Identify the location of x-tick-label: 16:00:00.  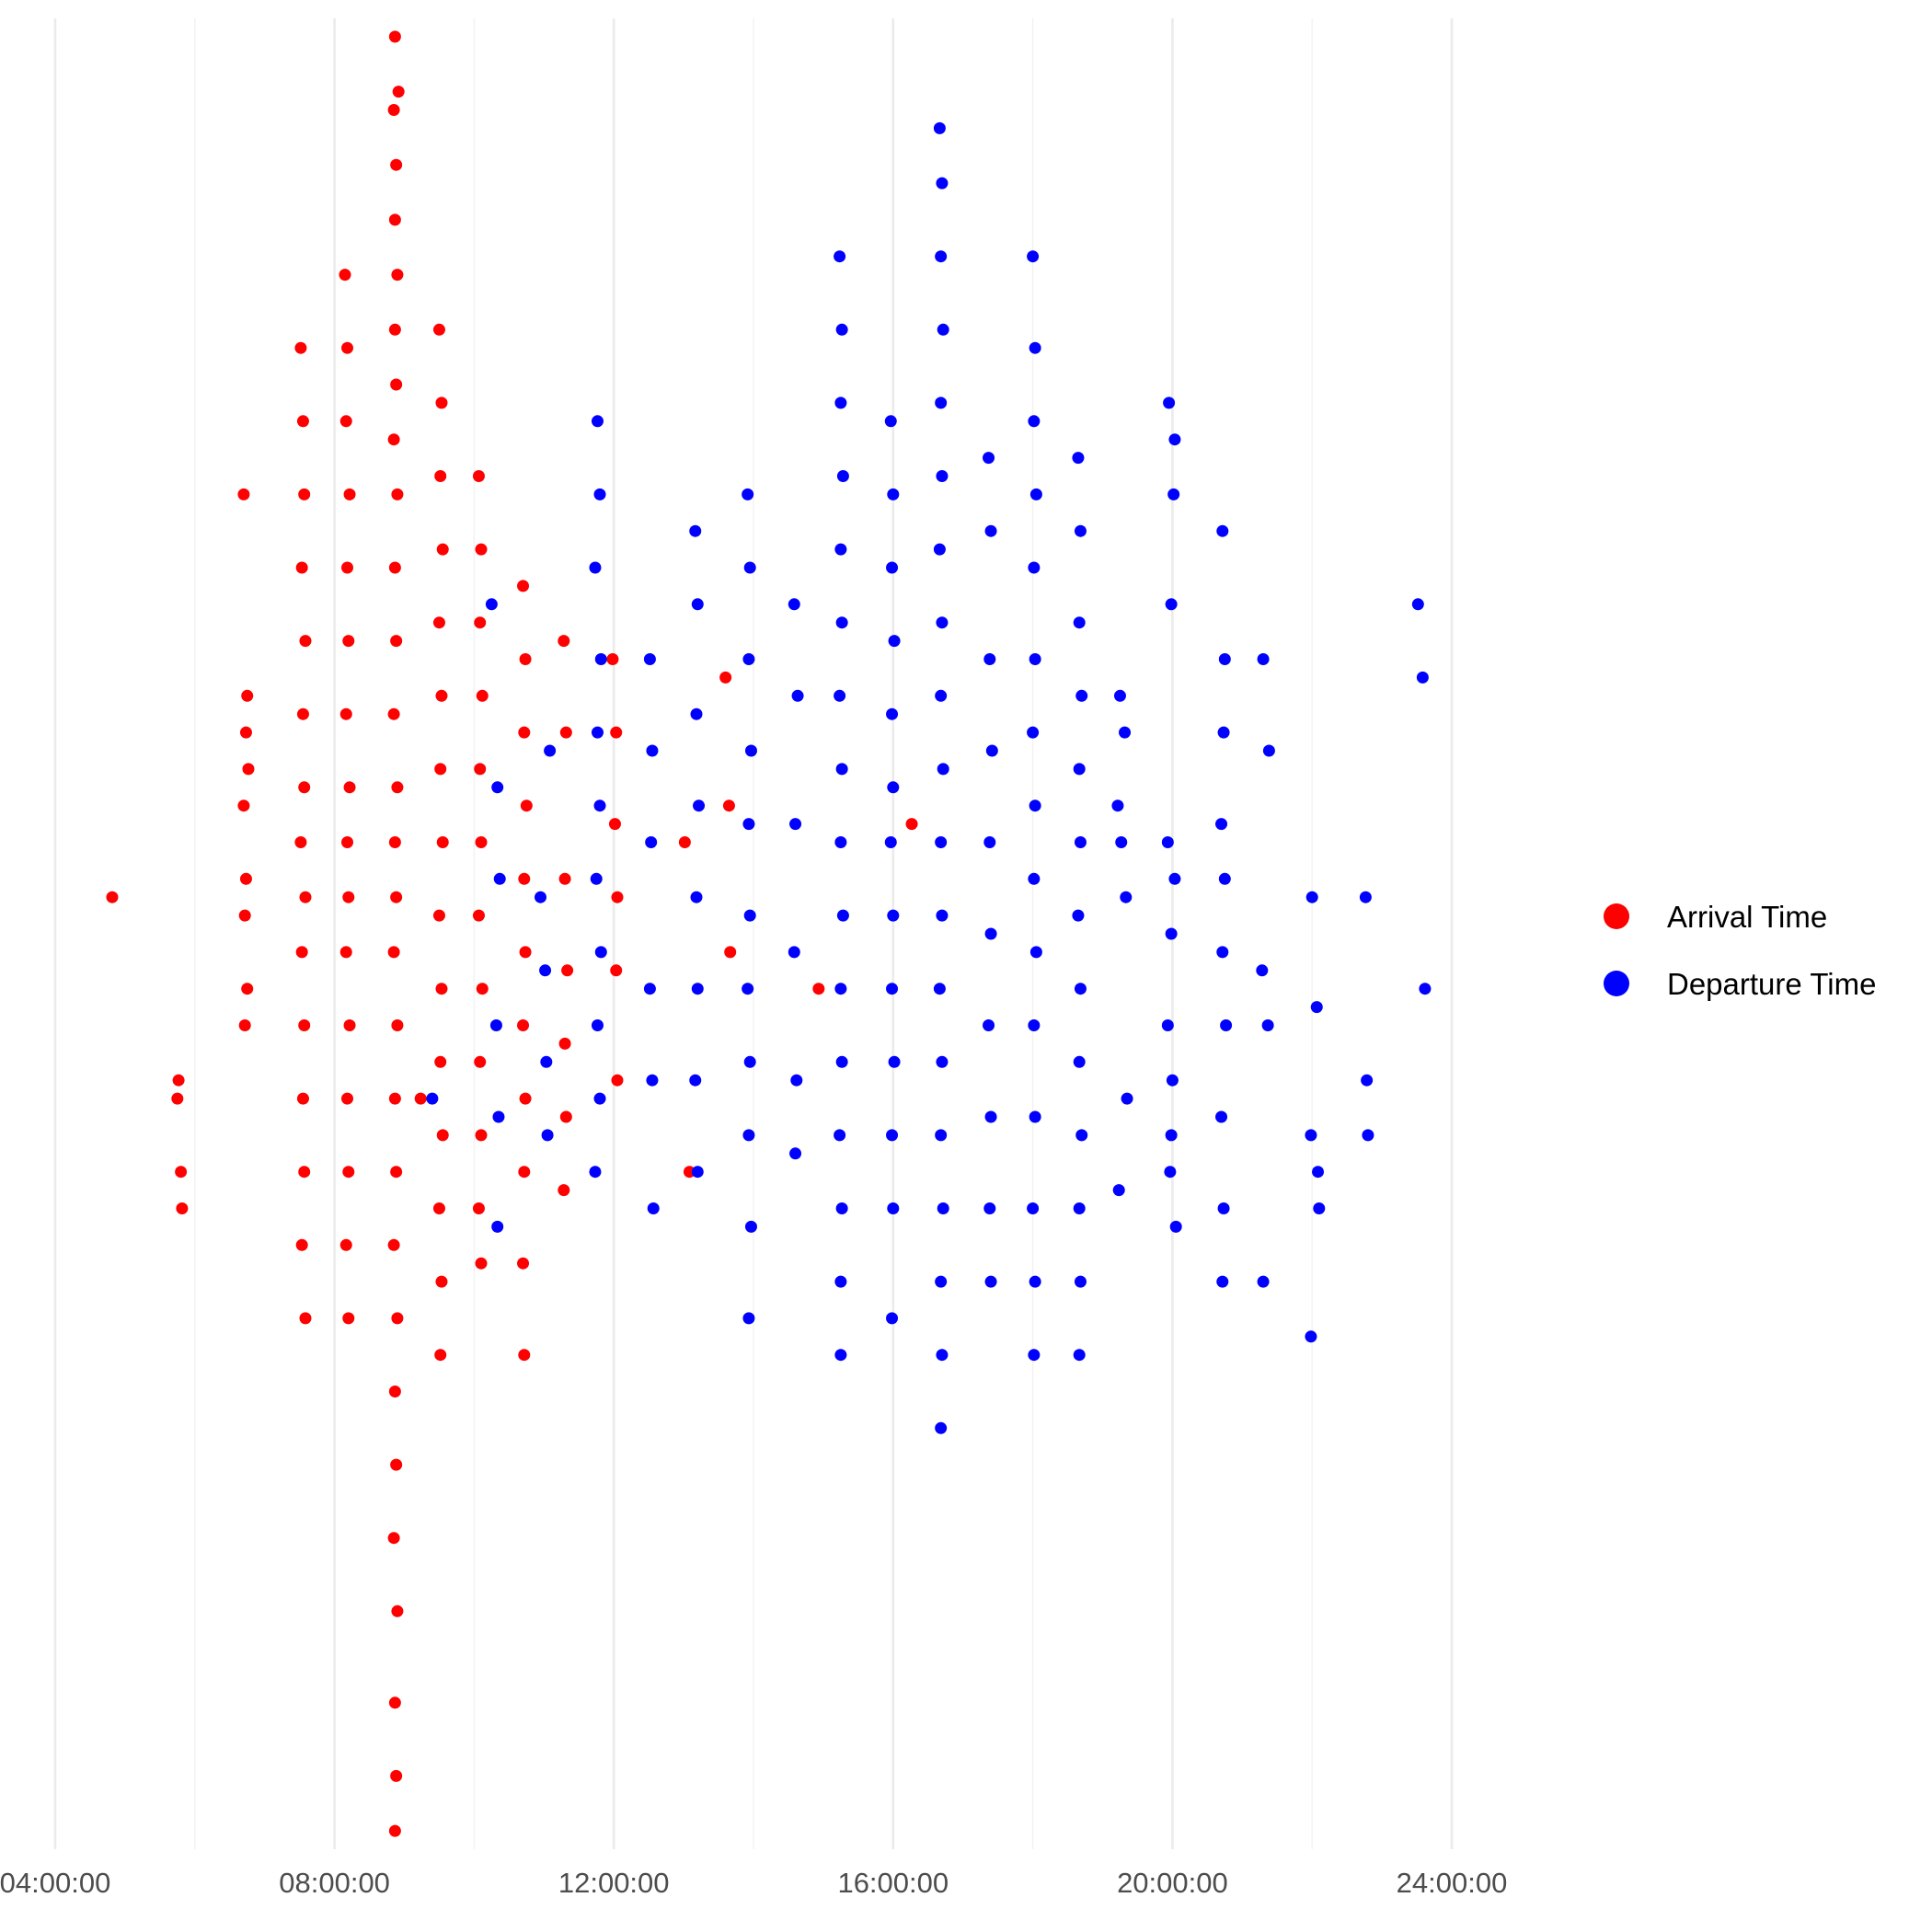
(893, 1883).